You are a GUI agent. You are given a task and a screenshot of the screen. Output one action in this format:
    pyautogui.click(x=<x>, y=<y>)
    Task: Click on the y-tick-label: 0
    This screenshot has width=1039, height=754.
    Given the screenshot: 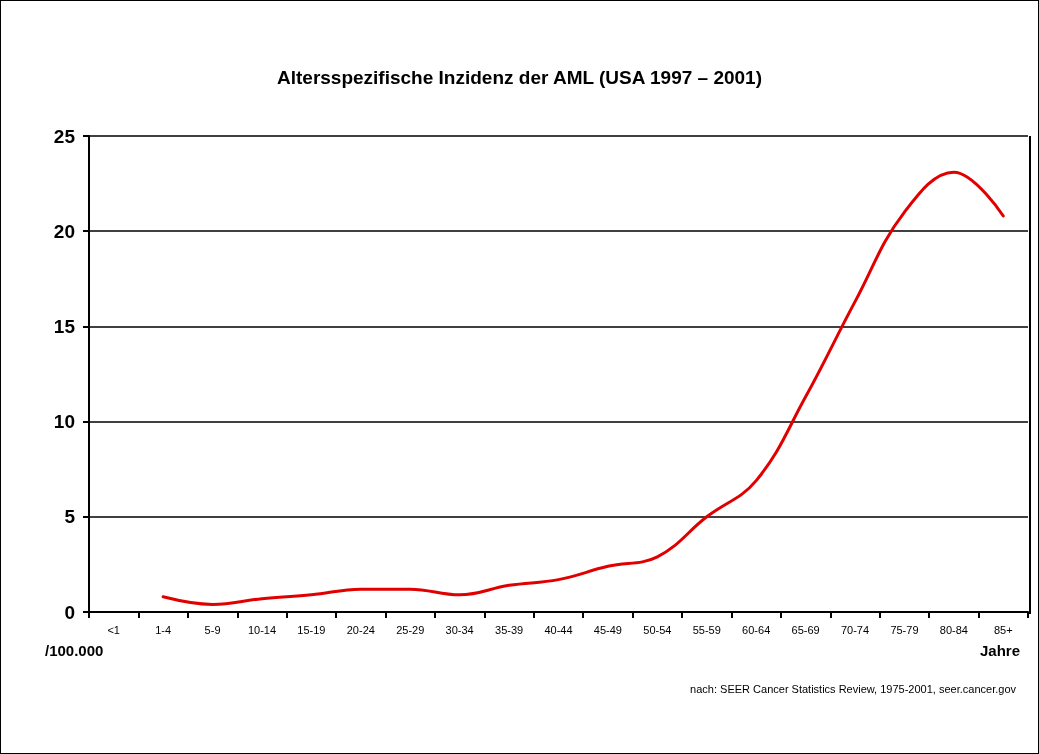 What is the action you would take?
    pyautogui.click(x=69, y=612)
    